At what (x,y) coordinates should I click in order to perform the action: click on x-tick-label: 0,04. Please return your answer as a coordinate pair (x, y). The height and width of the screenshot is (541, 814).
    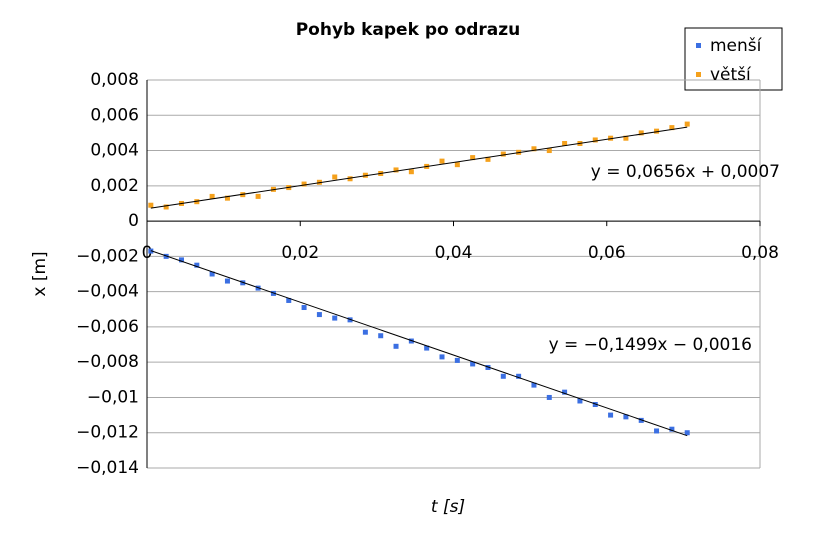
    Looking at the image, I should click on (454, 253).